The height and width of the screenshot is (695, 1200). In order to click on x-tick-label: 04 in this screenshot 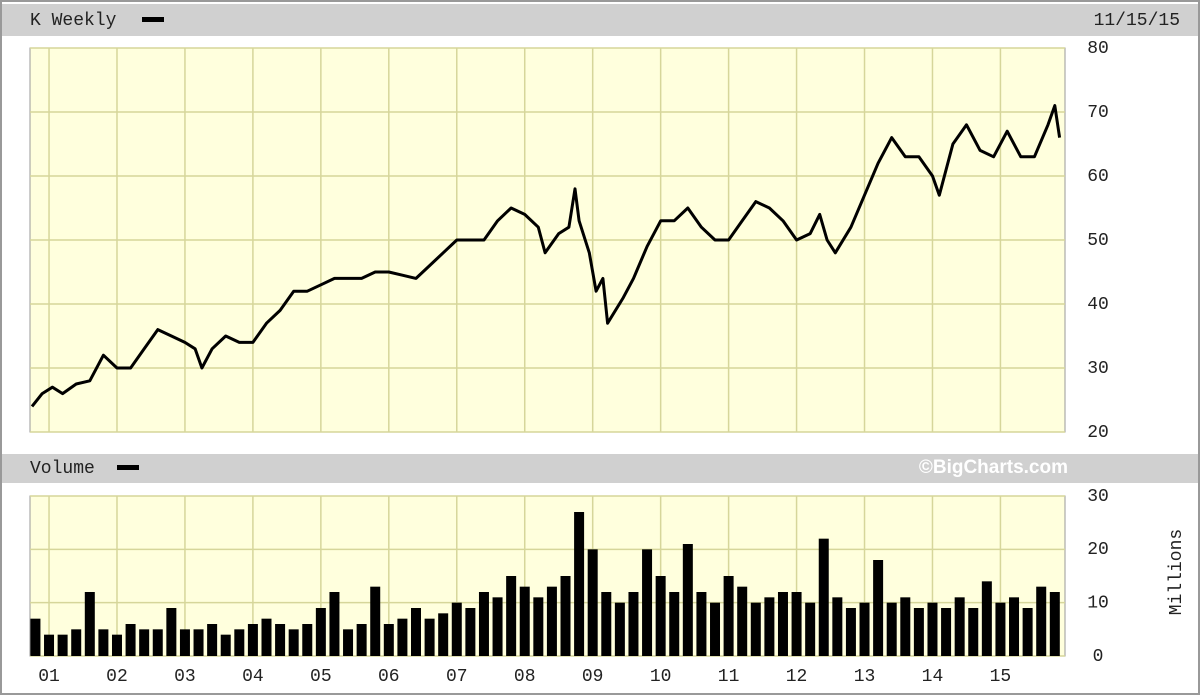, I will do `click(253, 677)`.